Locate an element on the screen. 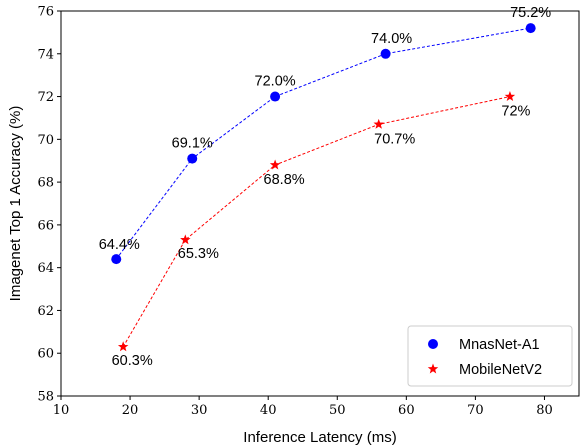 The image size is (581, 446). y-tick-label: 58 is located at coordinates (45, 397).